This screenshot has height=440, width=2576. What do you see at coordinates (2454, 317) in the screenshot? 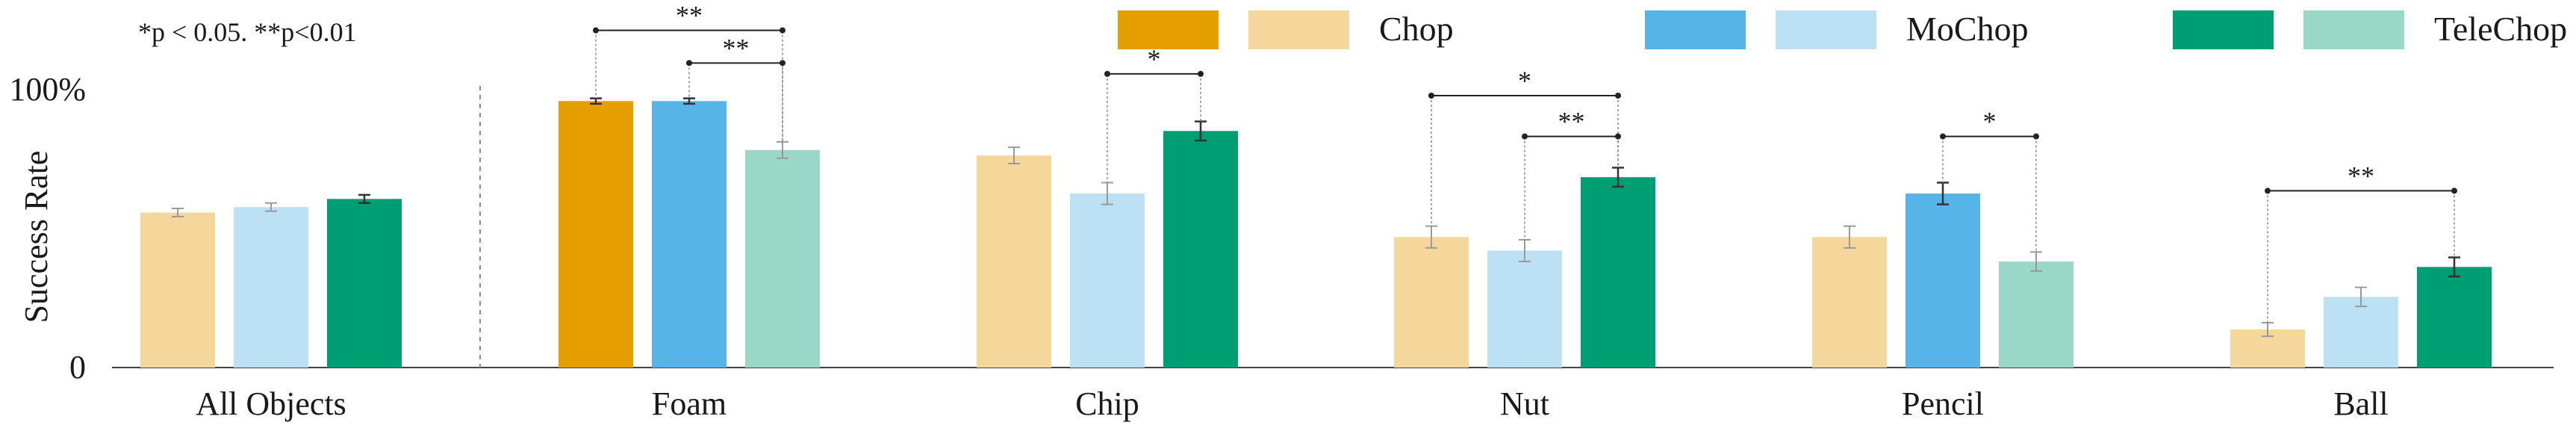
I see `bar-telechop-ball` at bounding box center [2454, 317].